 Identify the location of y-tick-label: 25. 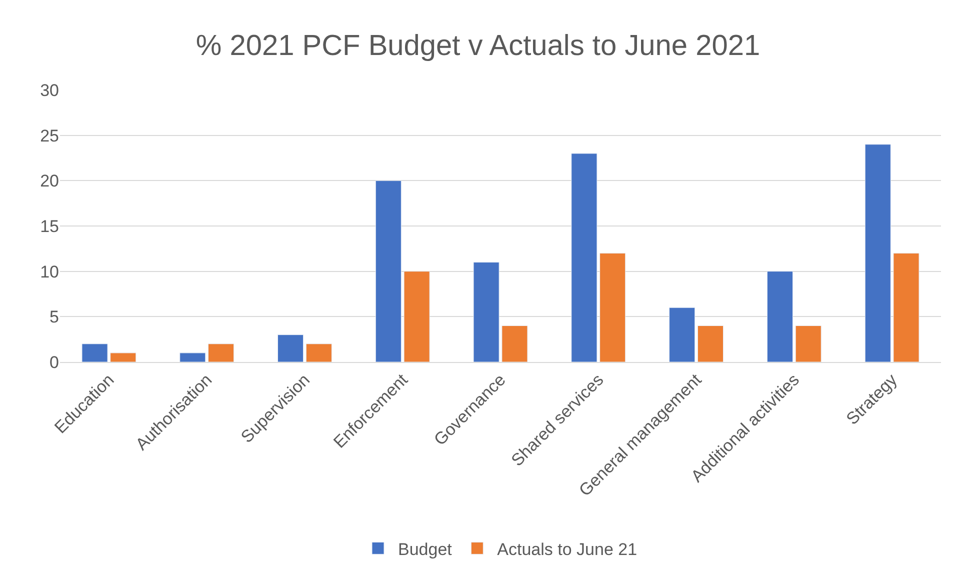
(49, 136).